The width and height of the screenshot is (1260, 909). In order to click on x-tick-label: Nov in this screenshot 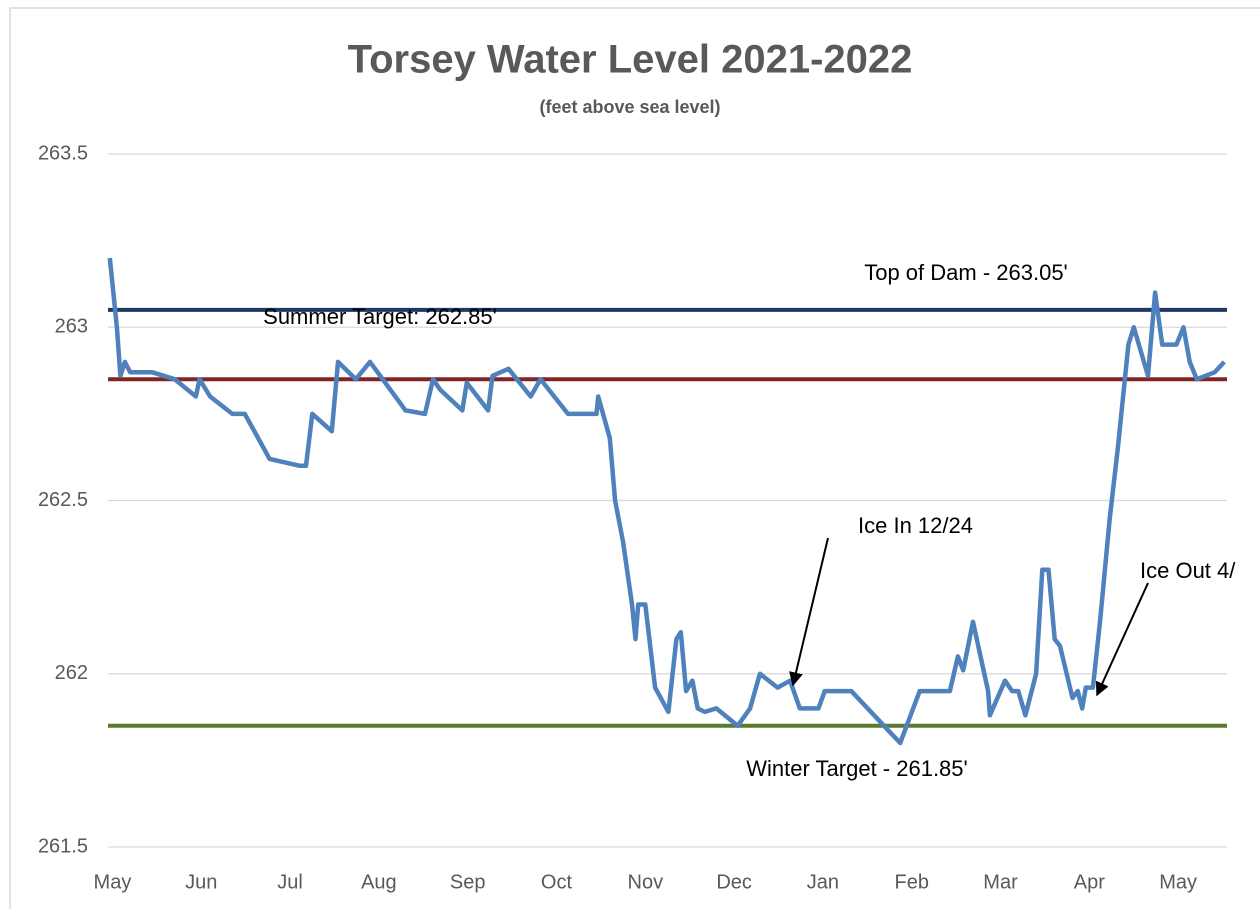, I will do `click(646, 882)`.